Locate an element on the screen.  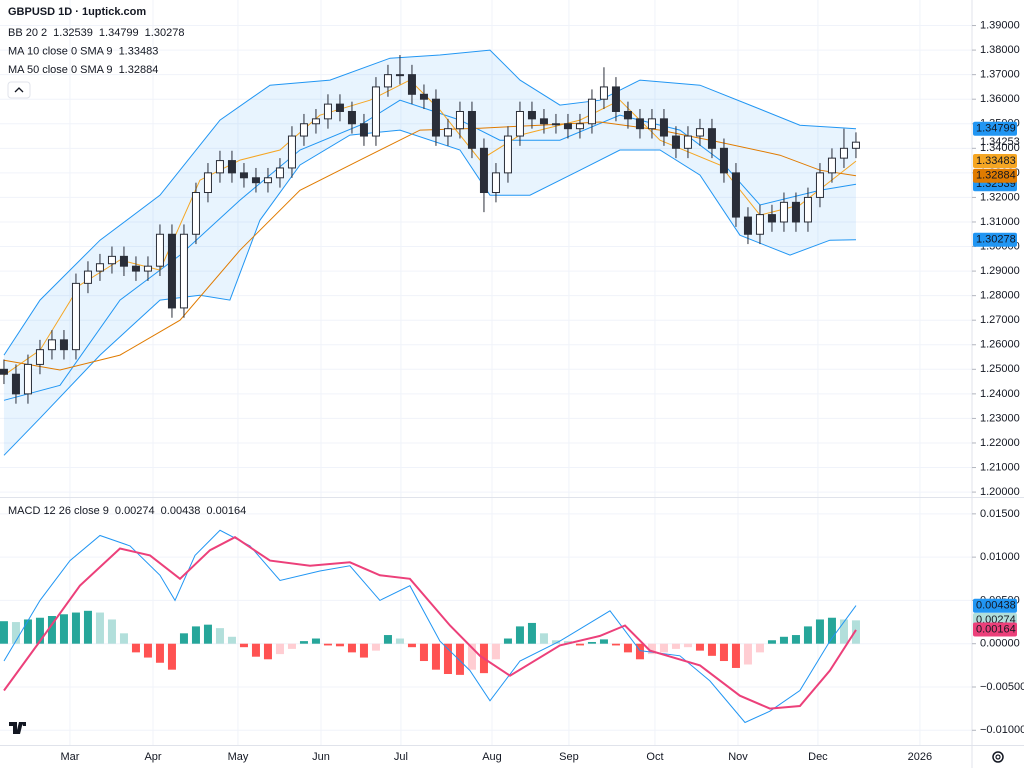
legend-value: 1.32884 is located at coordinates (139, 70).